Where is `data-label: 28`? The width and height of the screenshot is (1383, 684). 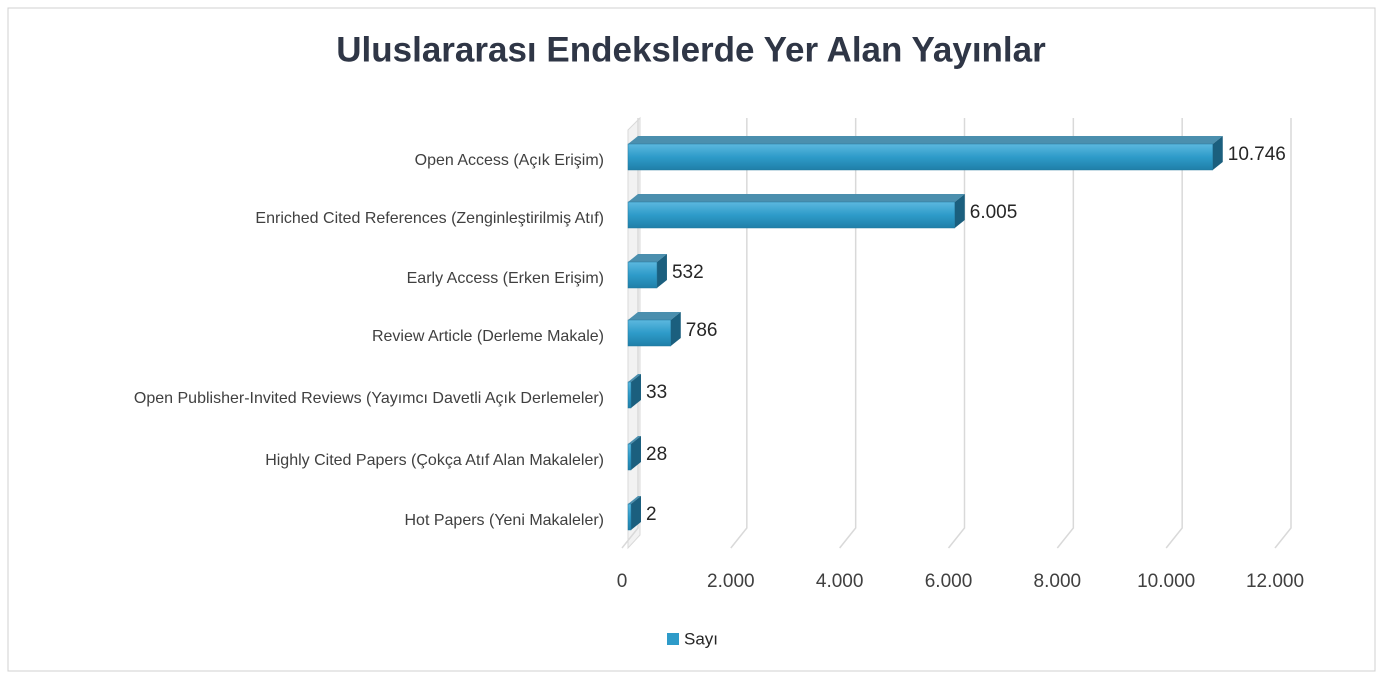
data-label: 28 is located at coordinates (656, 454).